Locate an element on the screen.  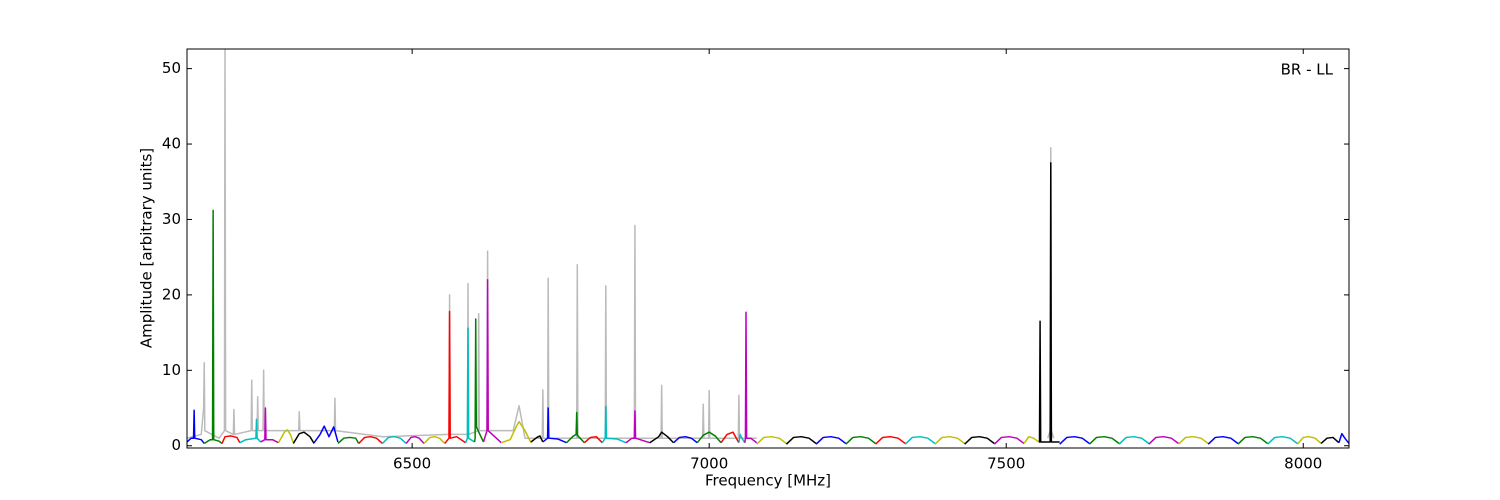
x-tick-label: 8000 is located at coordinates (1303, 464).